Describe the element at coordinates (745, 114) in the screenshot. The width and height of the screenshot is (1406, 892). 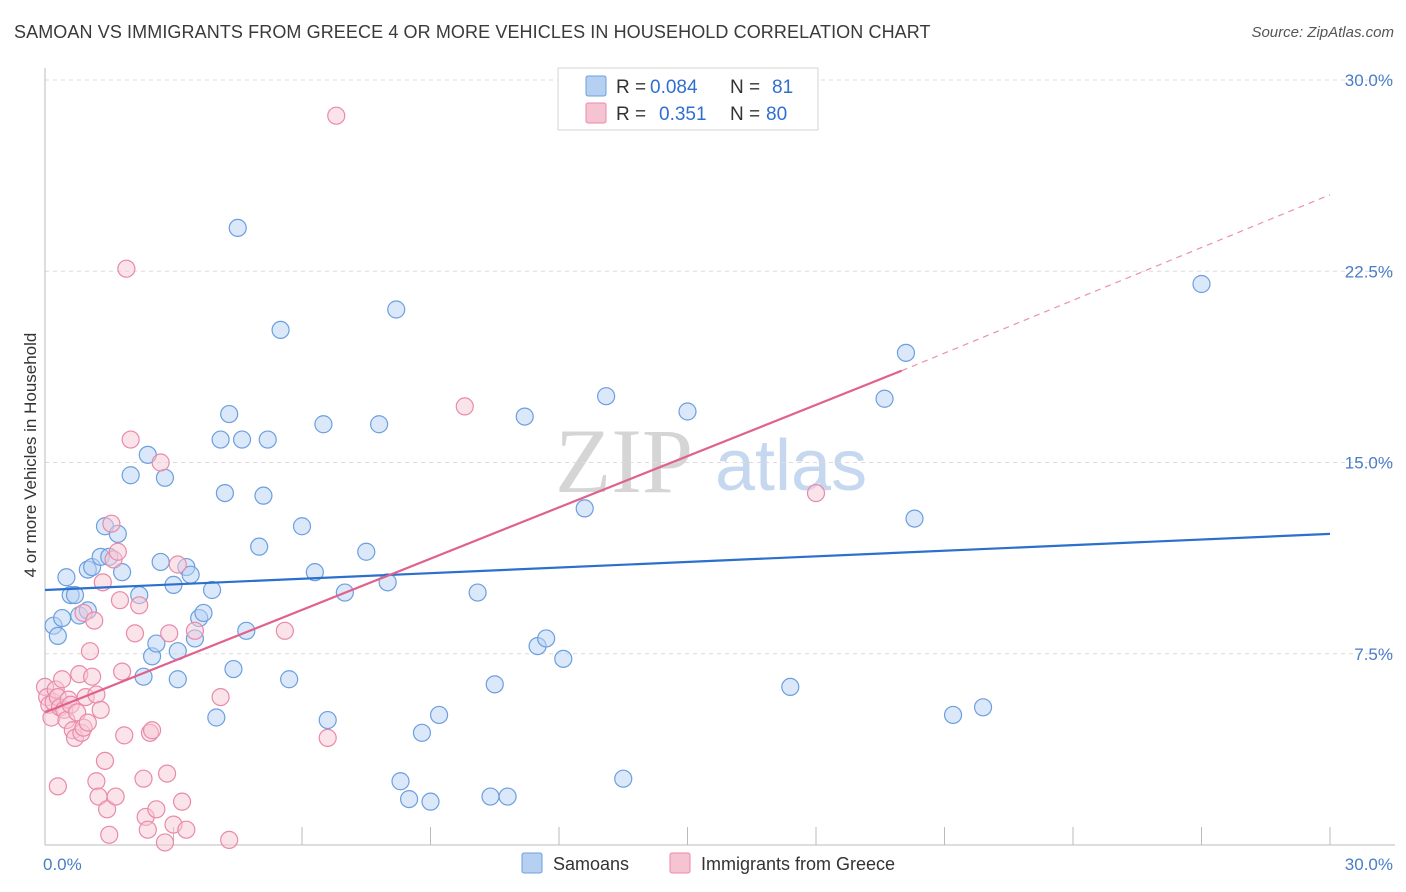
I see `legend-n-label-2: N =` at that location.